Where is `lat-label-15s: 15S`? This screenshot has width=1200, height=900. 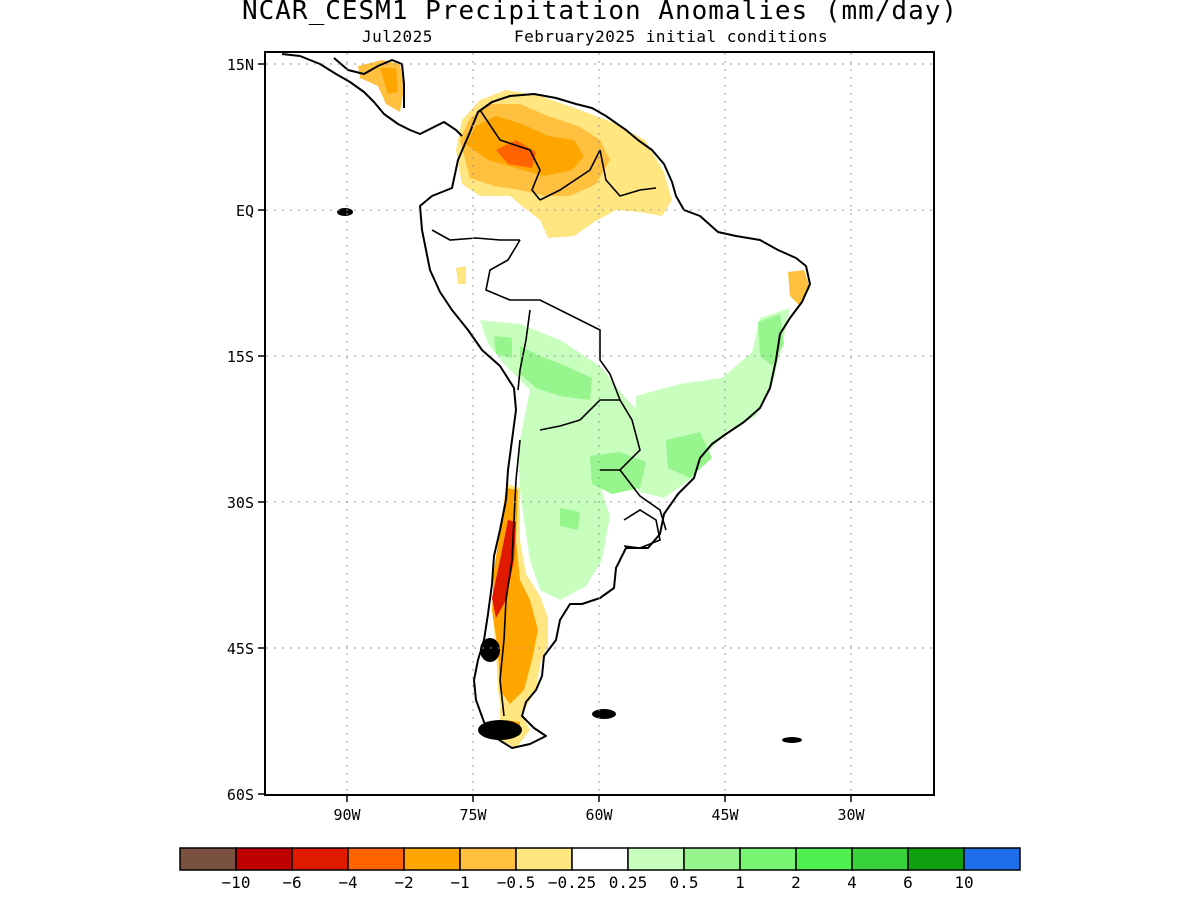
lat-label-15s: 15S is located at coordinates (240, 357).